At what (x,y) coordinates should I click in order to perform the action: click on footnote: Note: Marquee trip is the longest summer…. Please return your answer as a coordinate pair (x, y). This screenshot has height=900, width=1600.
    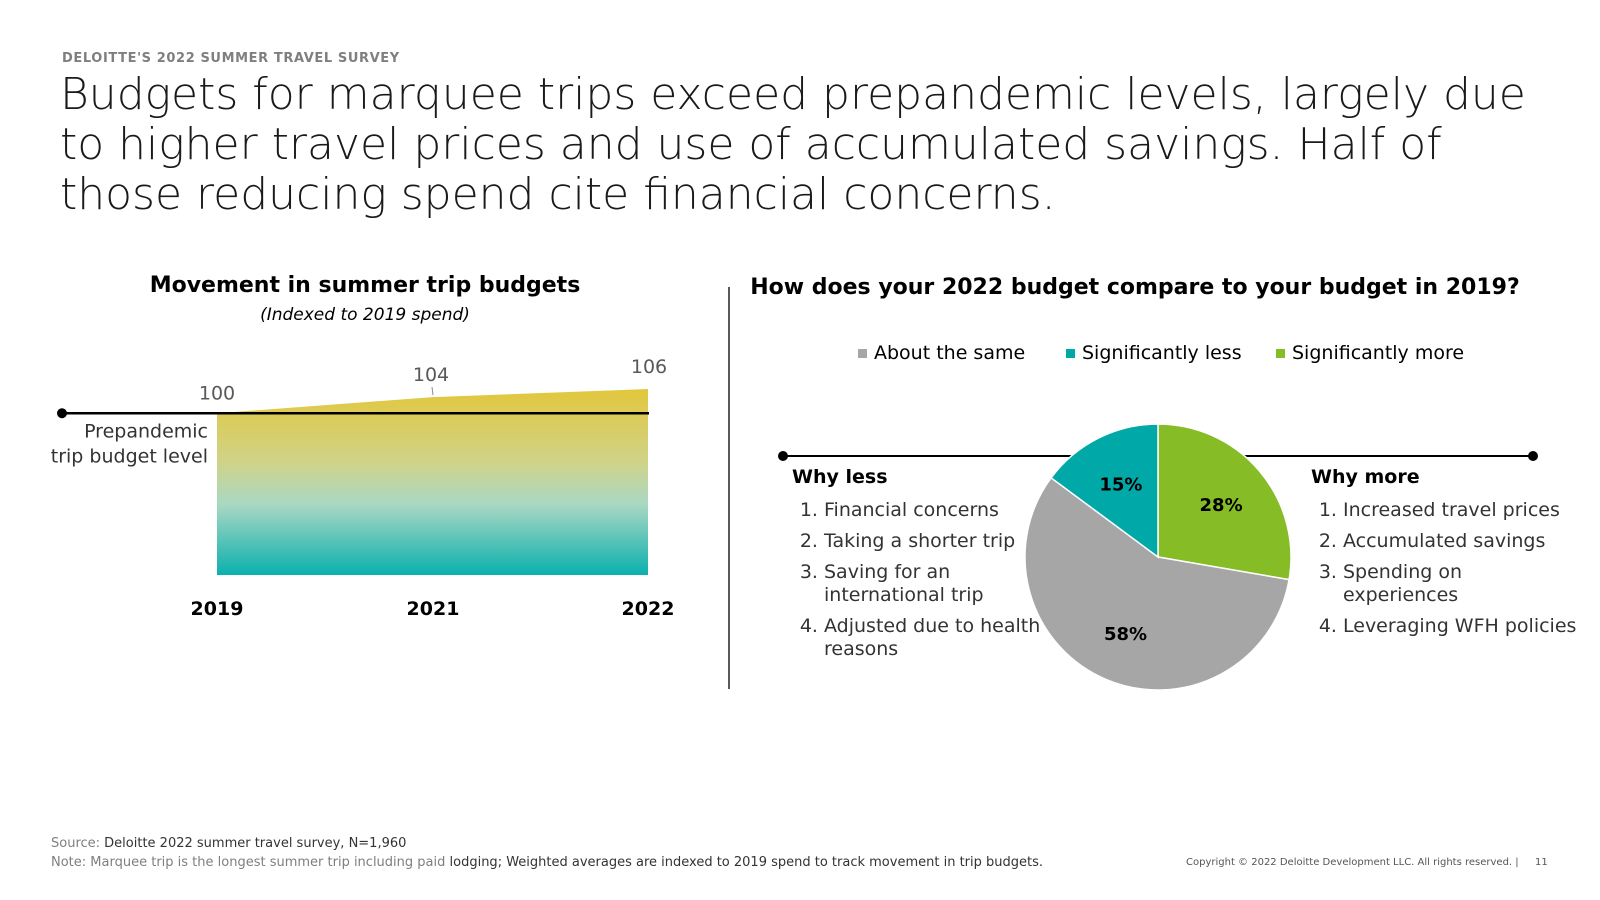
    Looking at the image, I should click on (547, 862).